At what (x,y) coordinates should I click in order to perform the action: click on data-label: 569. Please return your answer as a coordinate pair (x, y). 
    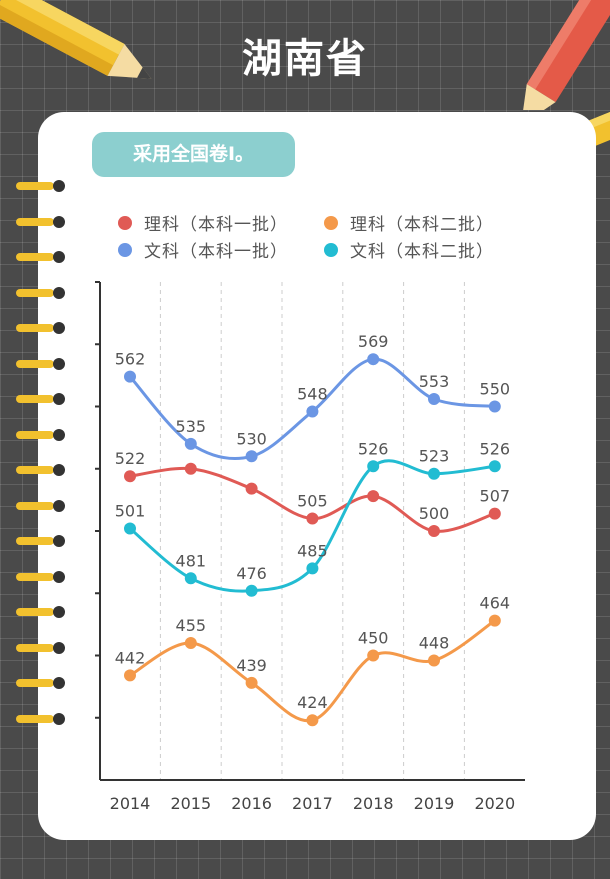
    Looking at the image, I should click on (373, 341).